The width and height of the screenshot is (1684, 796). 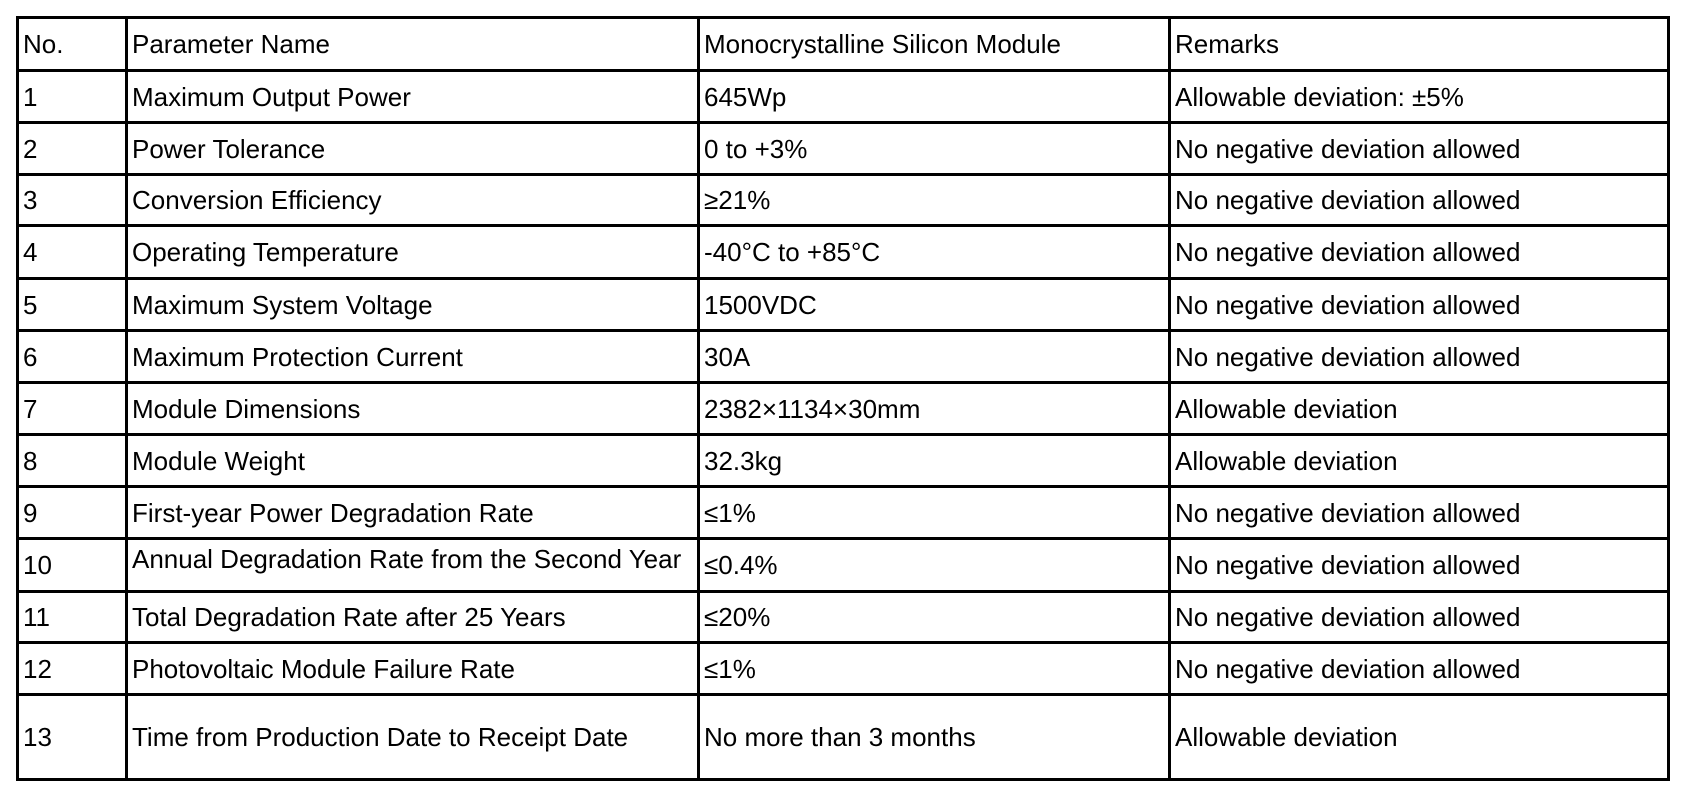 I want to click on table-cell: 1, so click(x=72, y=96).